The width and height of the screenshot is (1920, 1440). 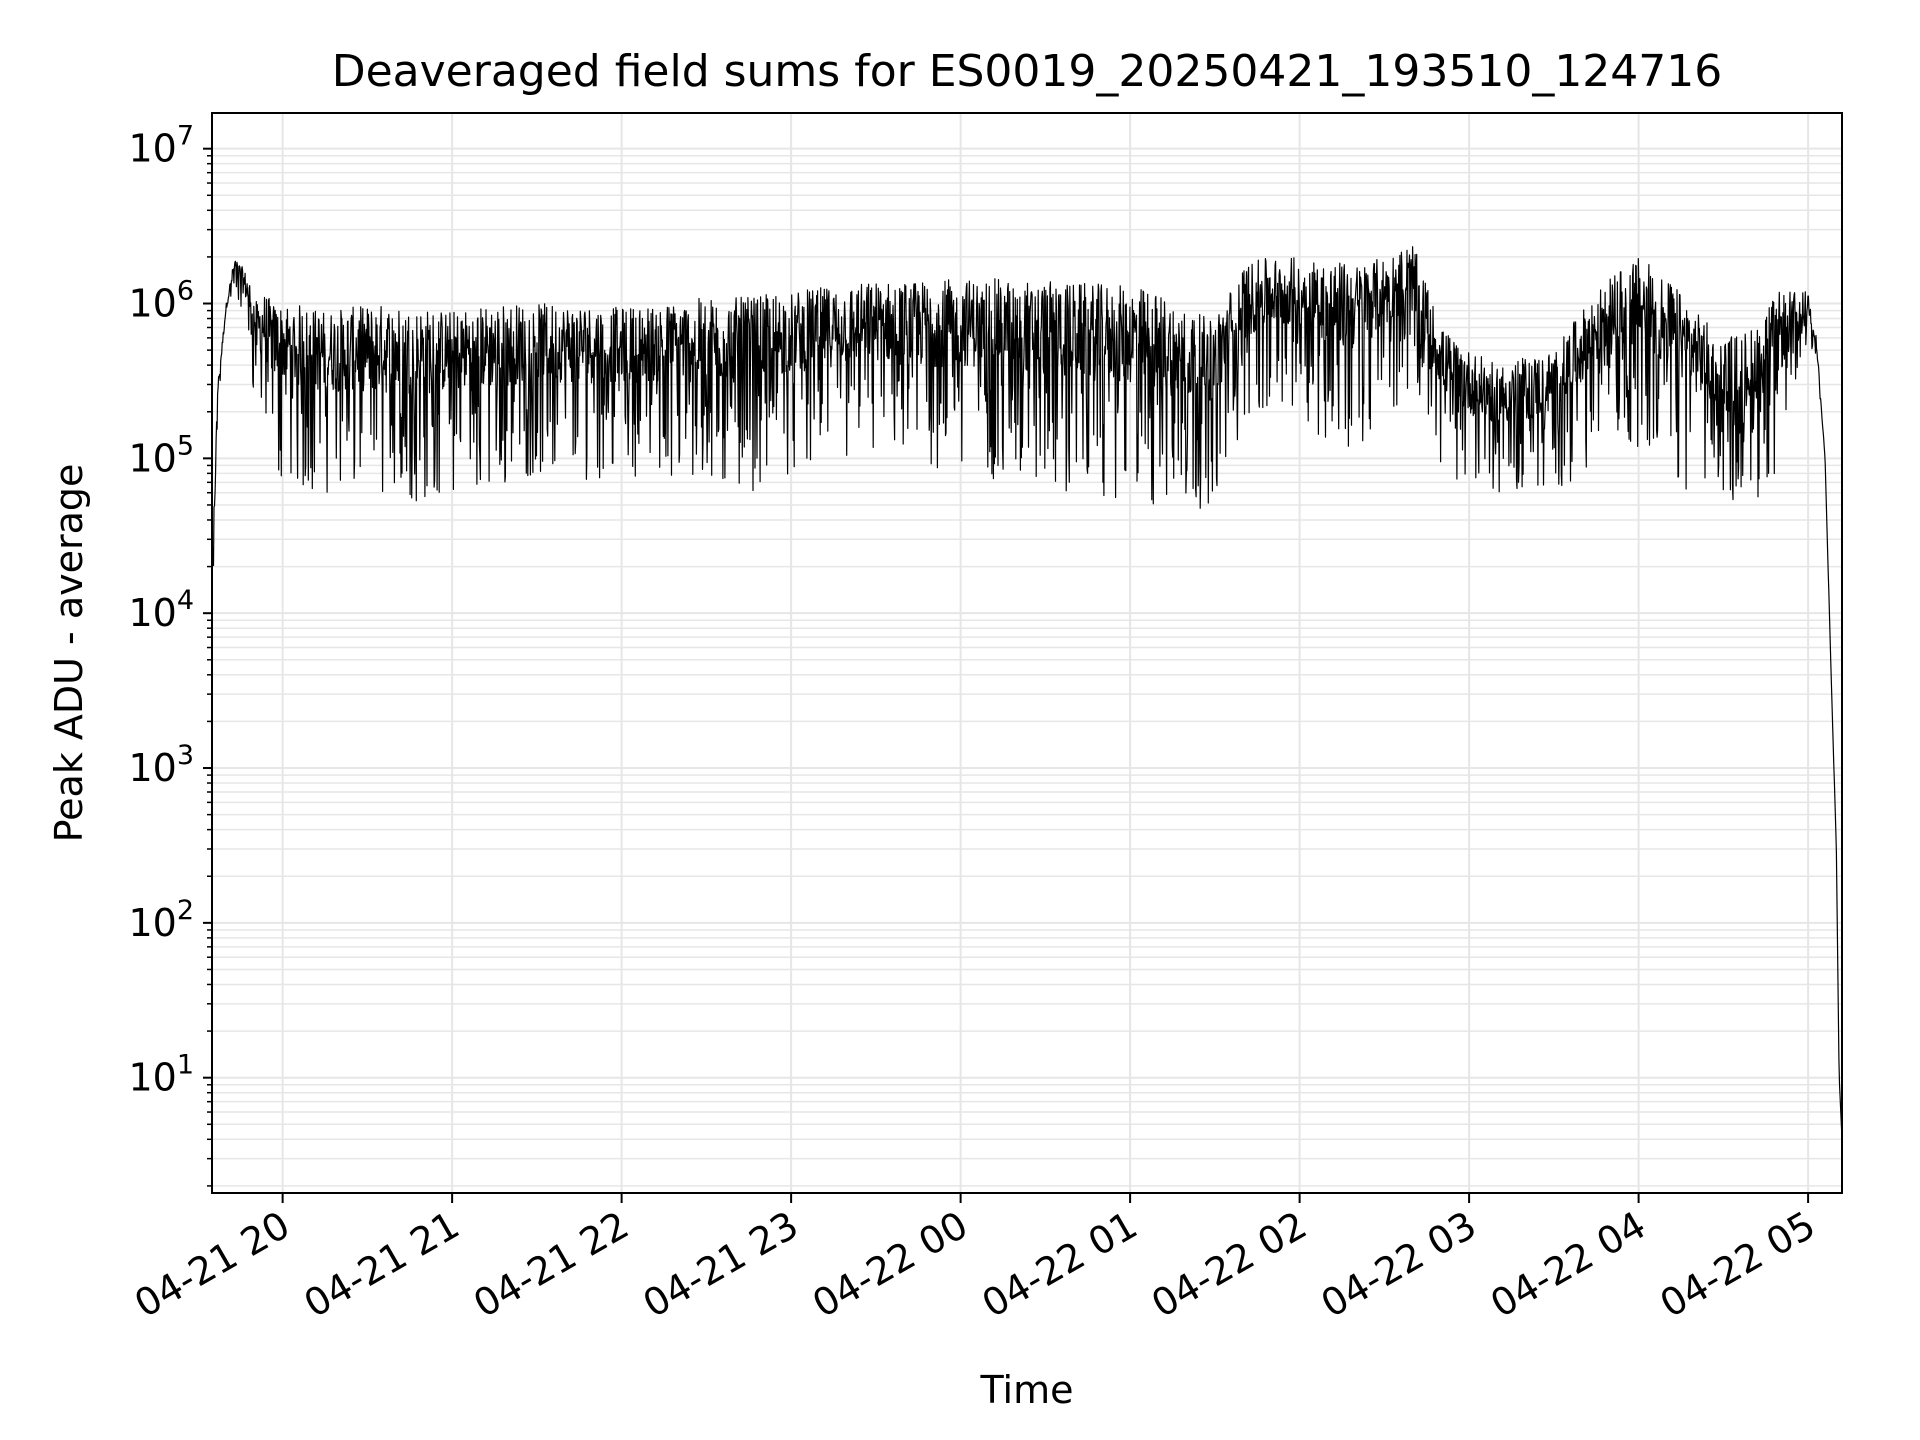 I want to click on y-tick-label: 107, so click(x=161, y=146).